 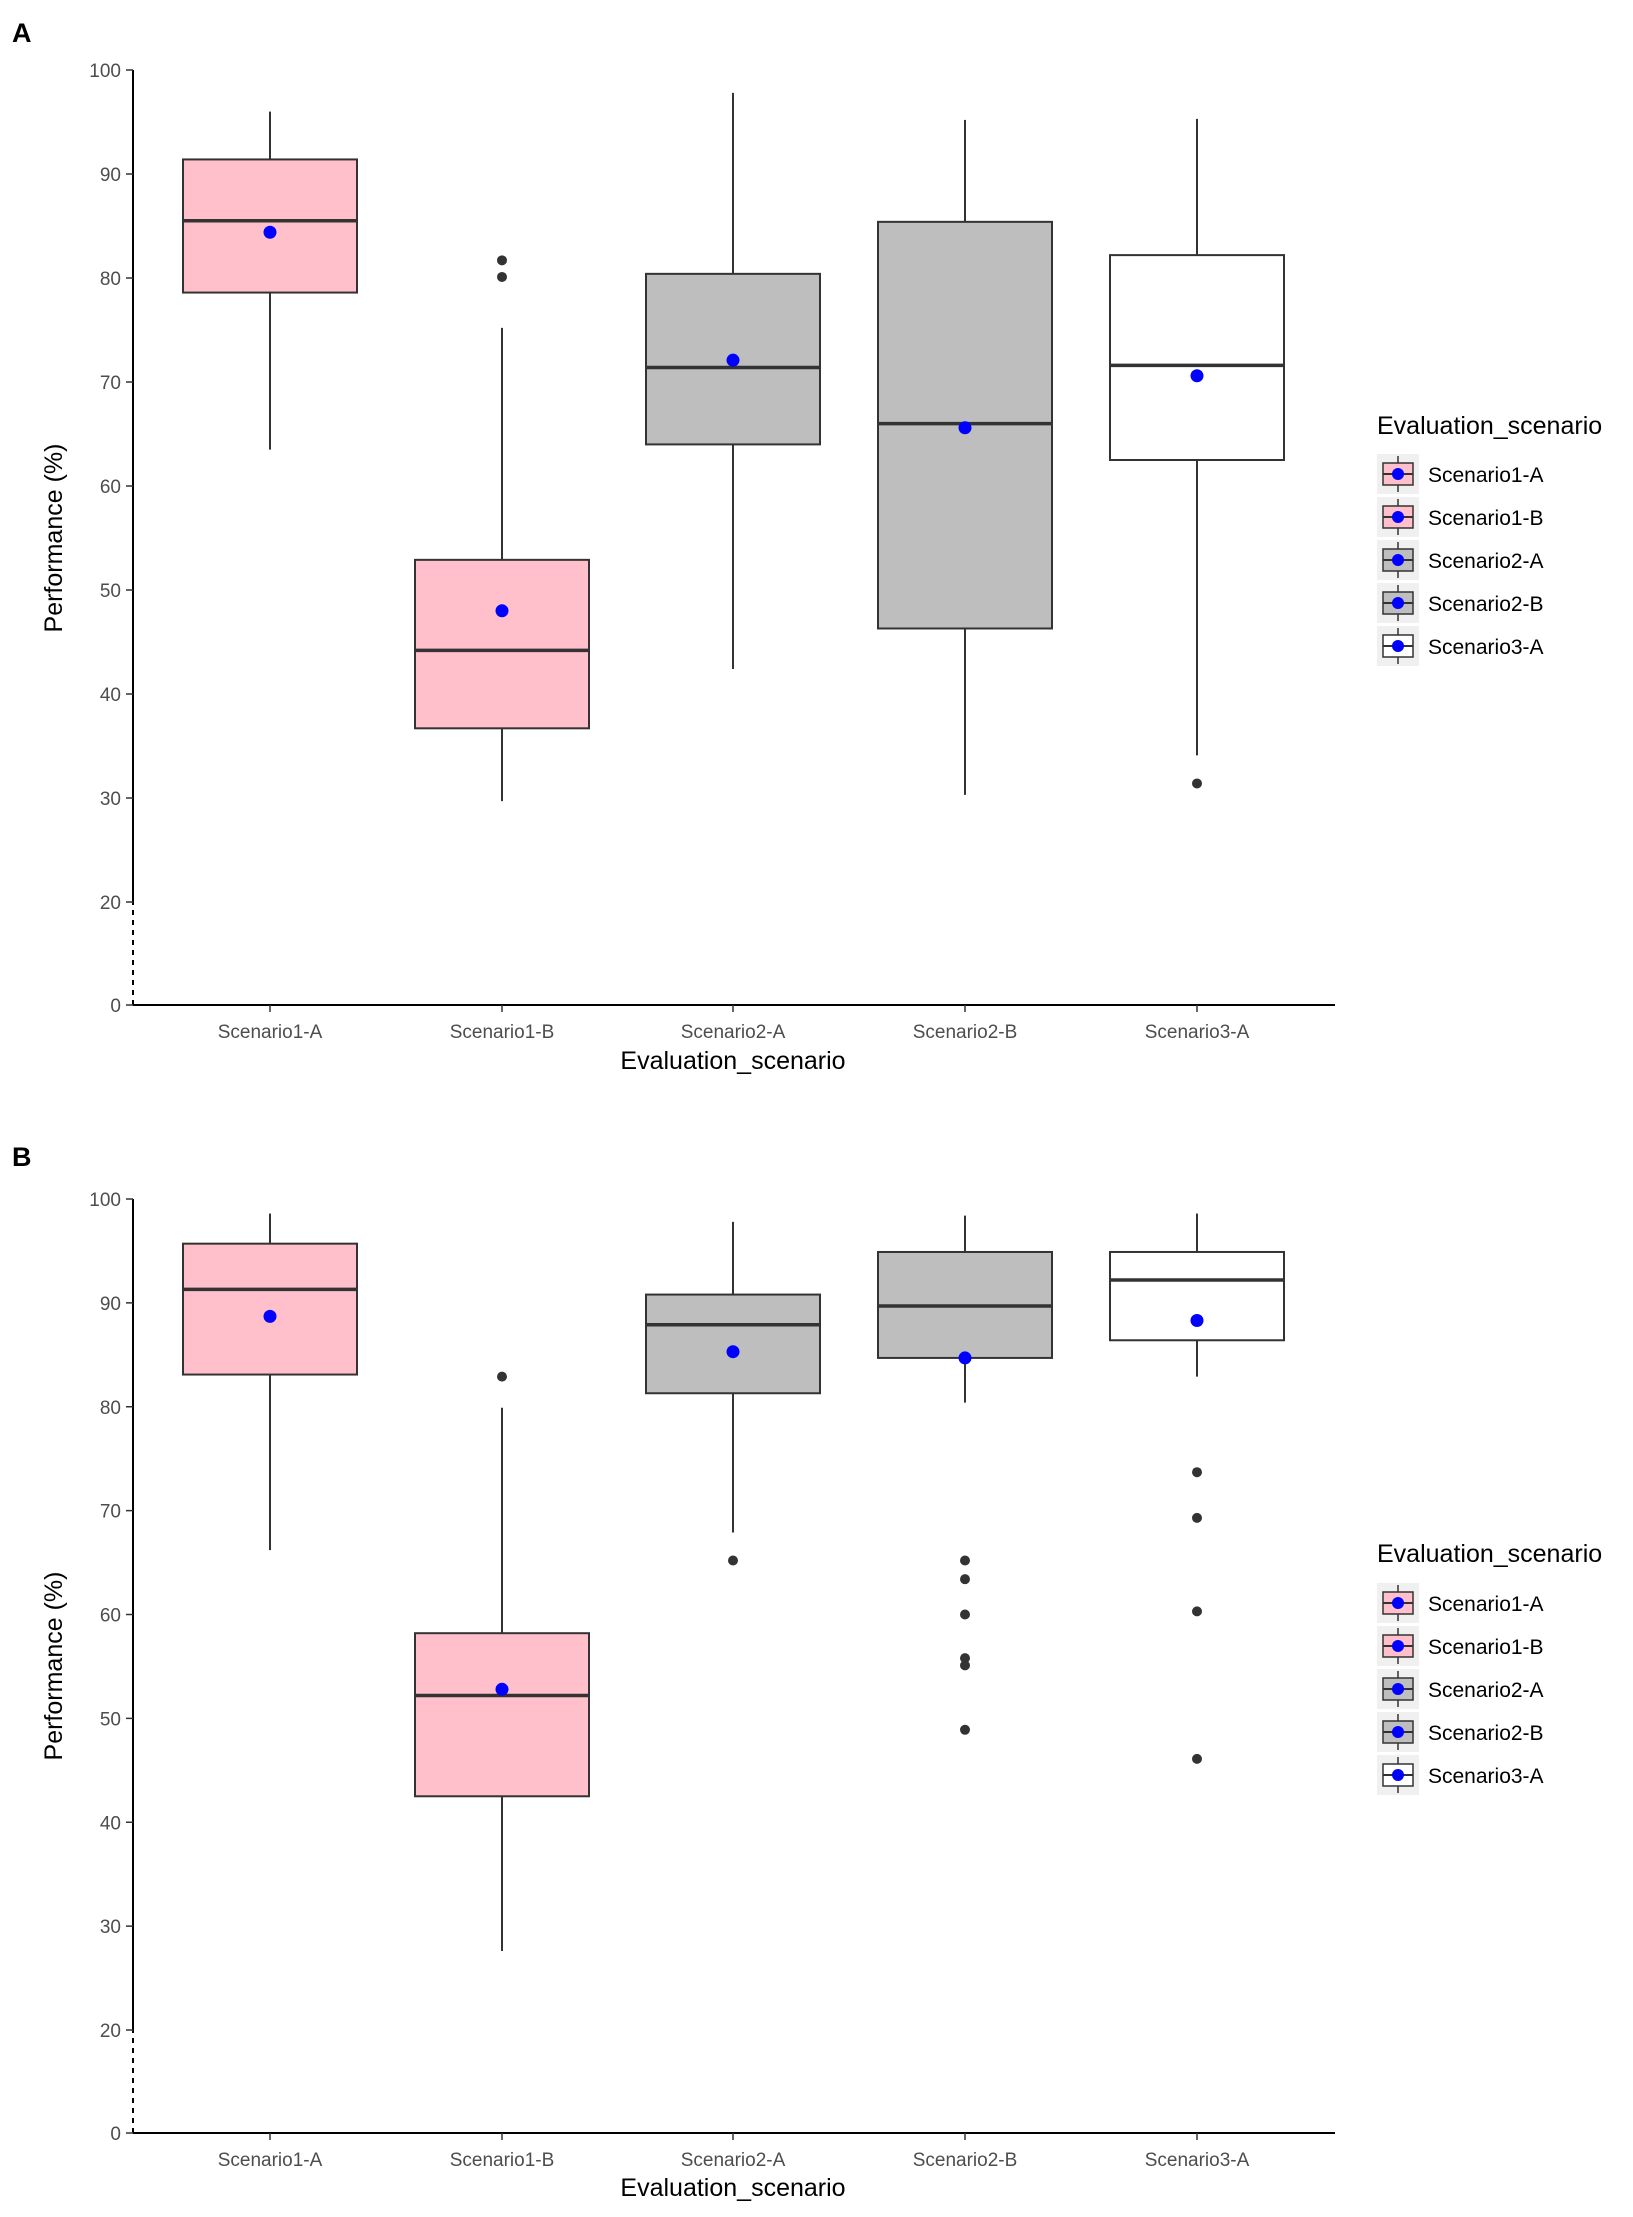 I want to click on box-scenario3-a, so click(x=1197, y=1488).